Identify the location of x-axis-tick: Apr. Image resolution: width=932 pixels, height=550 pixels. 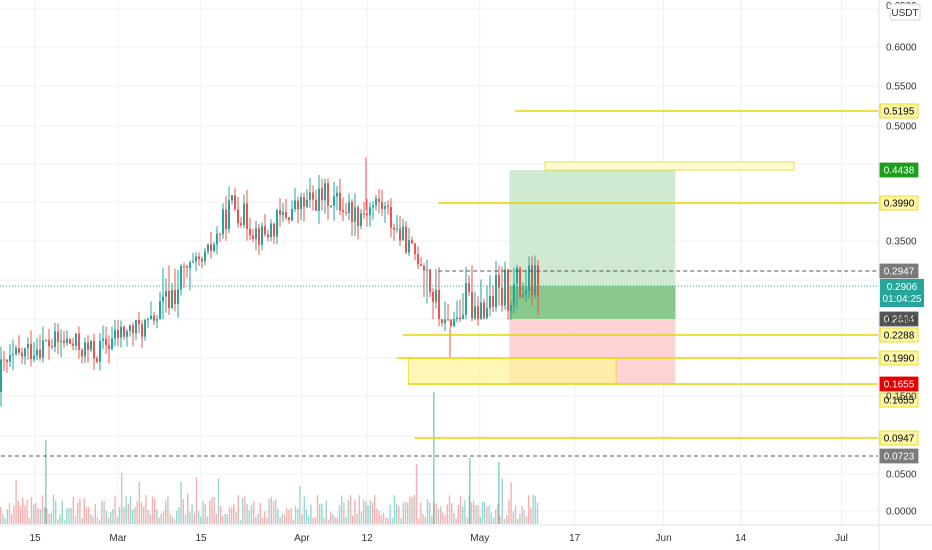
(302, 538).